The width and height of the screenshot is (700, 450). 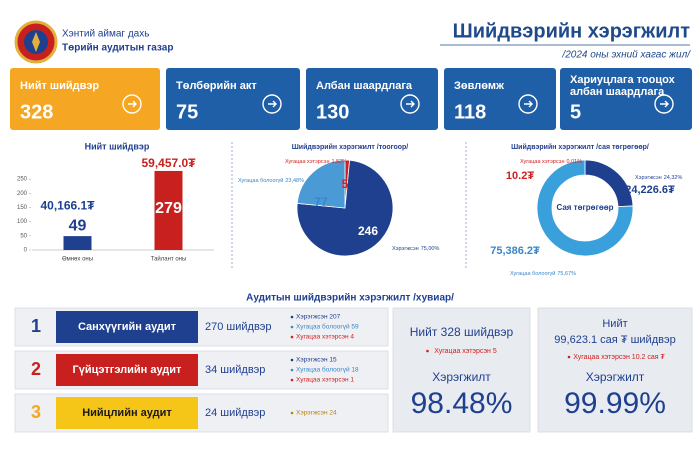 I want to click on org-line: Төрийн аудитын газар, so click(x=117, y=48).